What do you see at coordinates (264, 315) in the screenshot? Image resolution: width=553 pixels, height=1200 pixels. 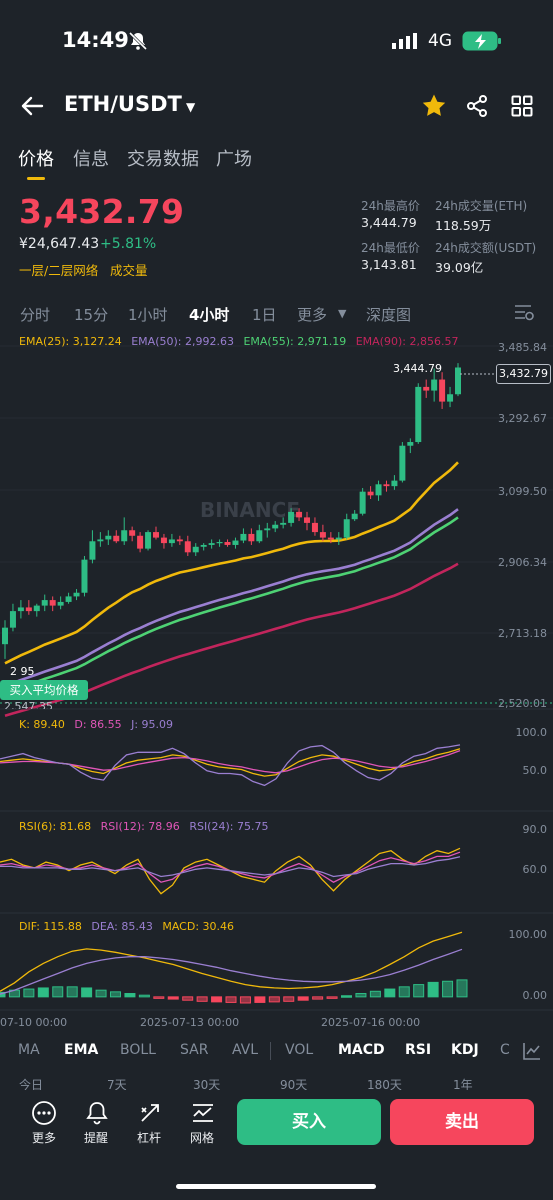 I see `interval-1d: 1日` at bounding box center [264, 315].